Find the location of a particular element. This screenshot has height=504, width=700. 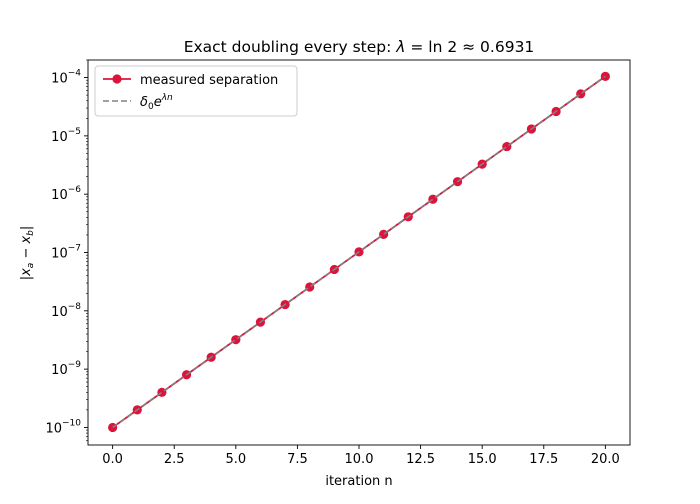

legend-box is located at coordinates (196, 91).